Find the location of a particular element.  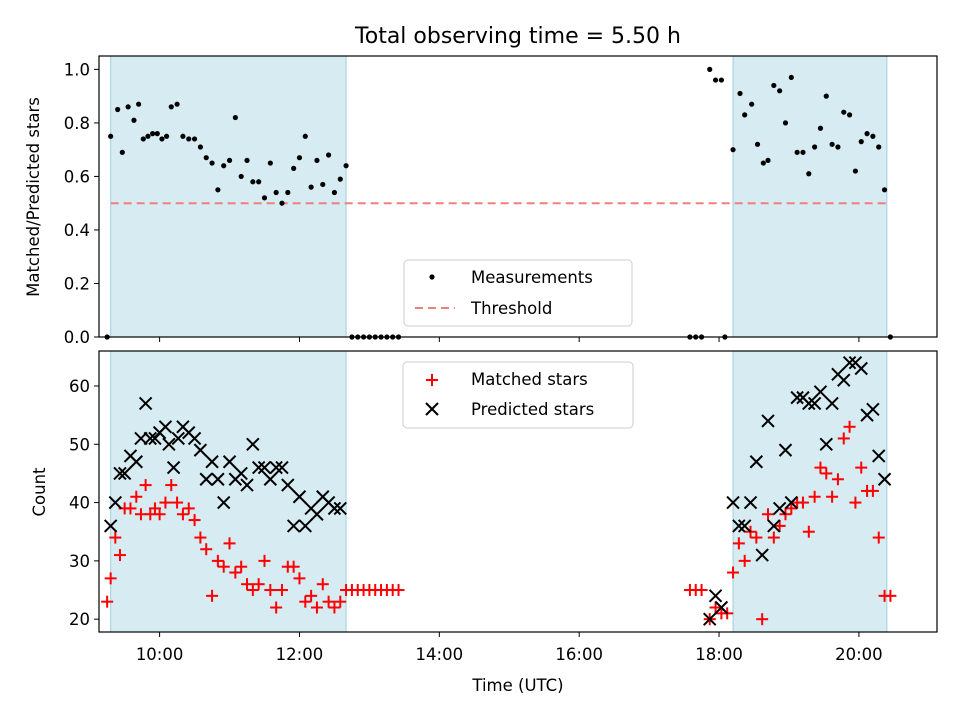

y-tick-label: 20 is located at coordinates (79, 619).